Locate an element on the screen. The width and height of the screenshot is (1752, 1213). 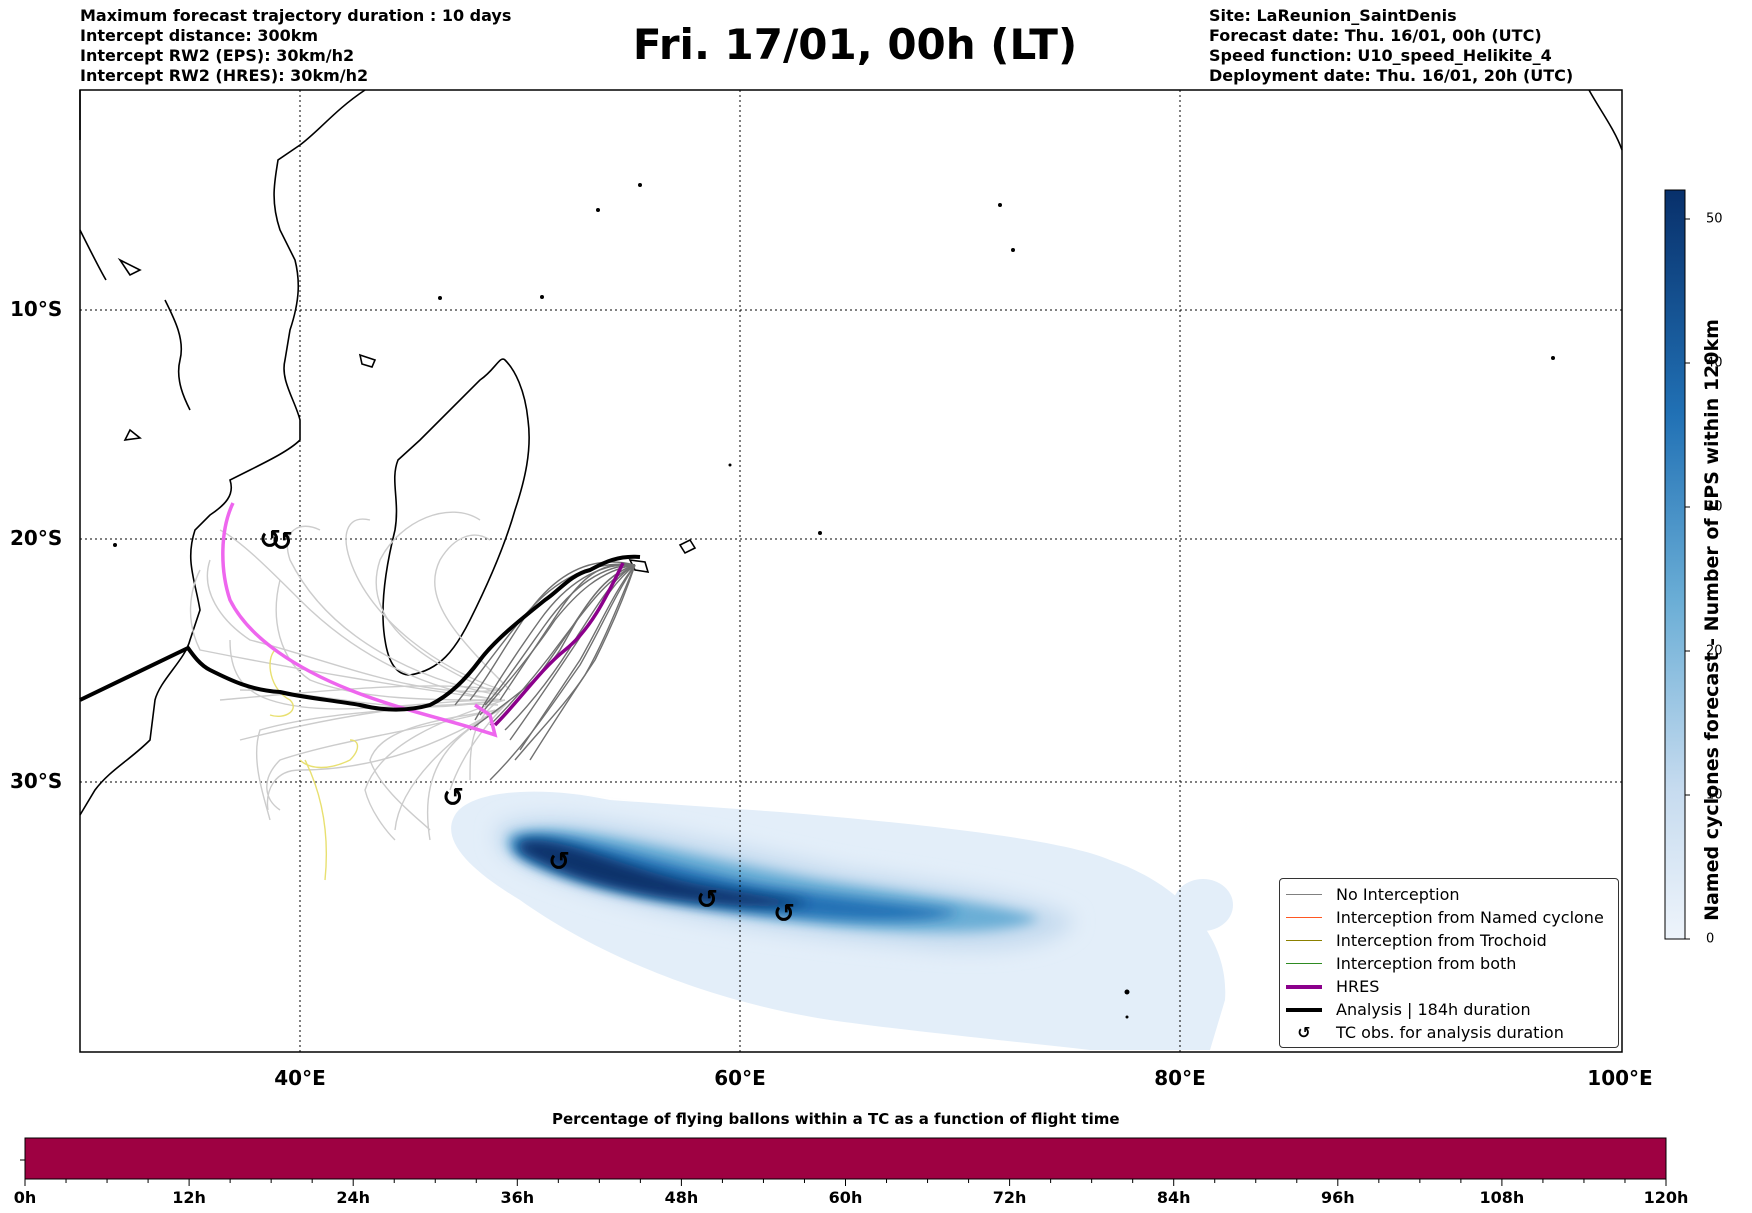
percentage-bar-tick-label: 36h is located at coordinates (517, 1197).